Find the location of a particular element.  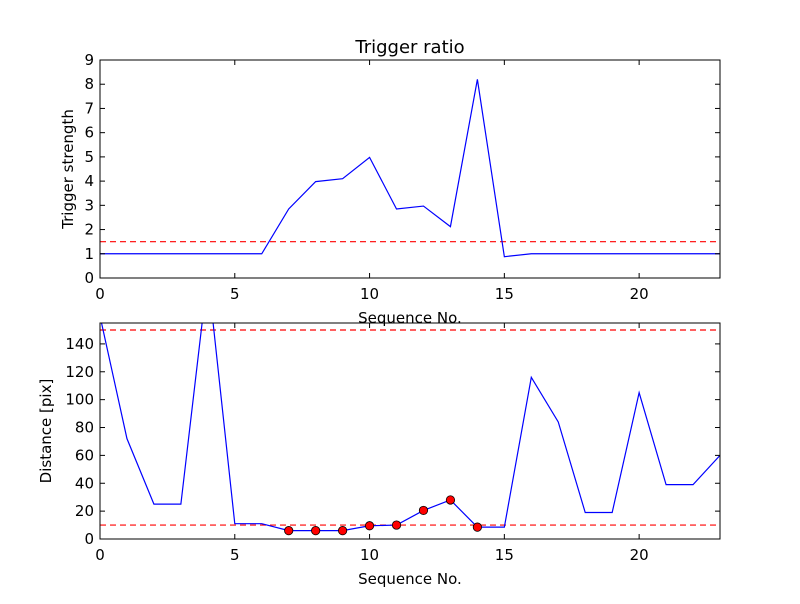

y-tick-label: 80 is located at coordinates (84, 428).